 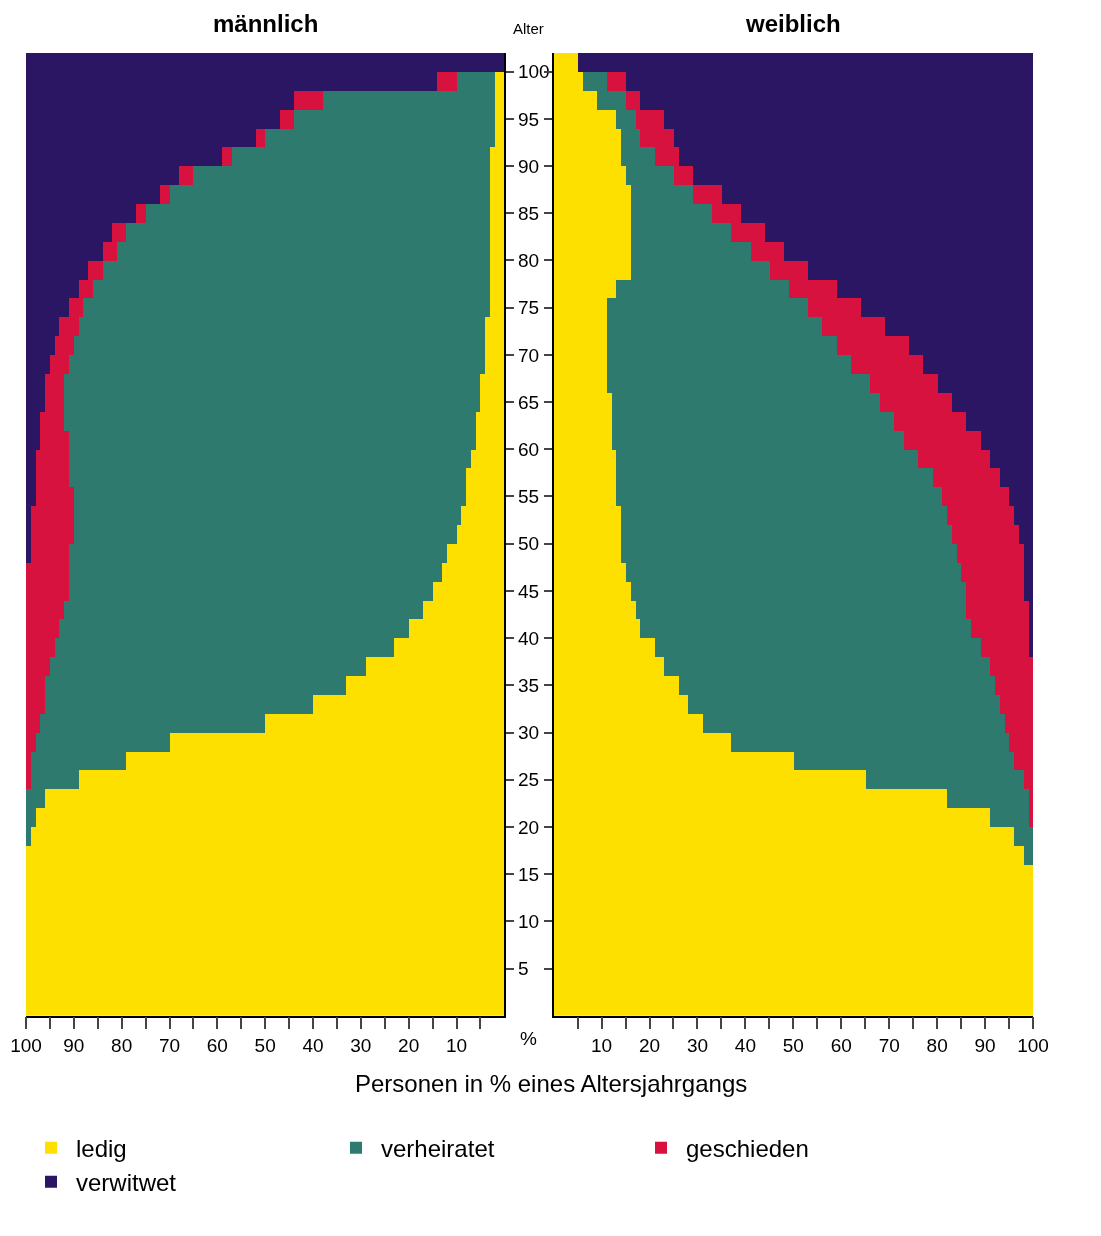 What do you see at coordinates (528, 355) in the screenshot?
I see `y-tick-label: 70` at bounding box center [528, 355].